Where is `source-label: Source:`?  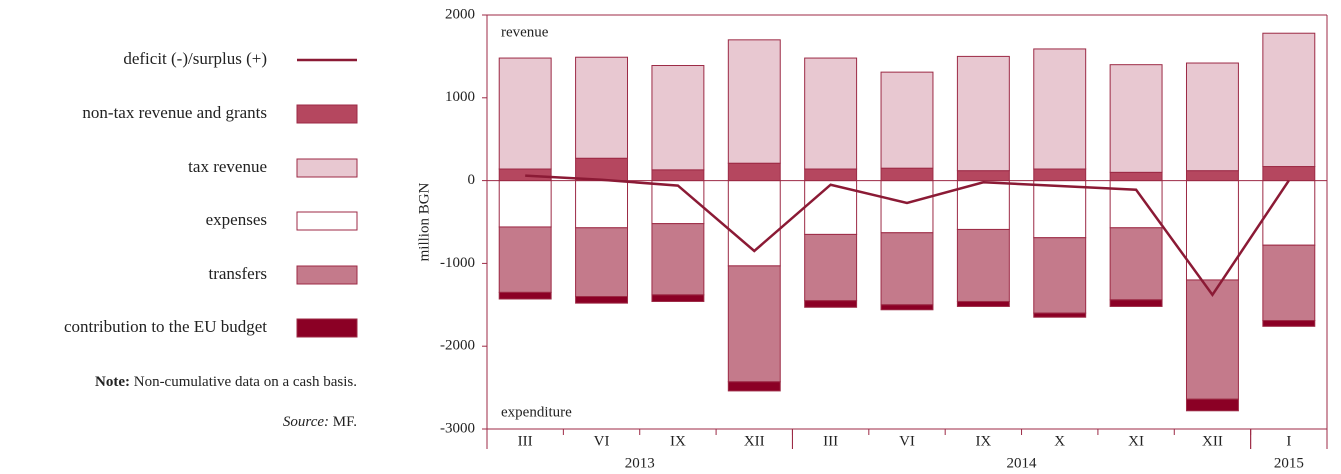 source-label: Source: is located at coordinates (306, 422).